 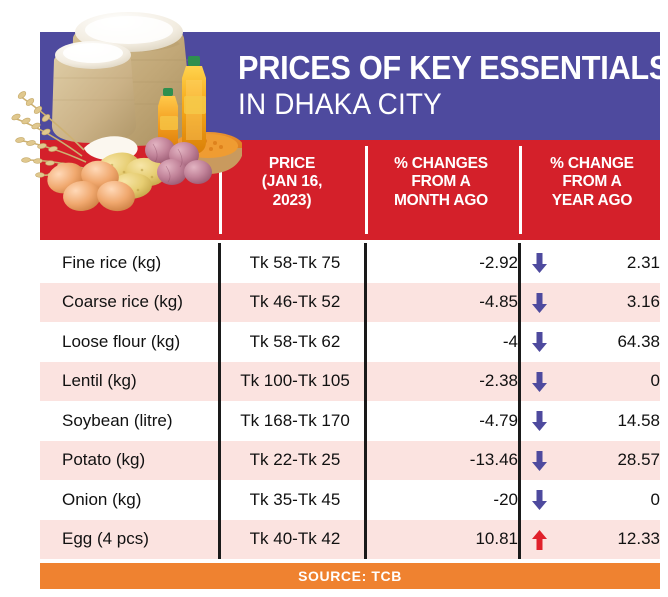 What do you see at coordinates (595, 303) in the screenshot?
I see `cell-year-change: 3.16` at bounding box center [595, 303].